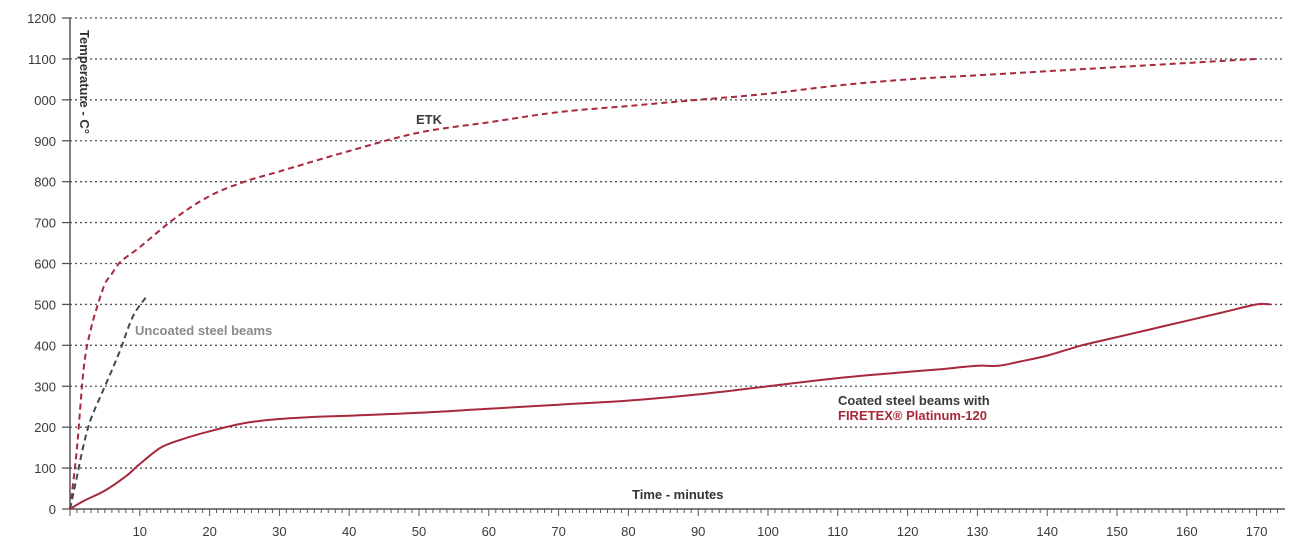  Describe the element at coordinates (837, 531) in the screenshot. I see `x-tick-label: 110` at that location.